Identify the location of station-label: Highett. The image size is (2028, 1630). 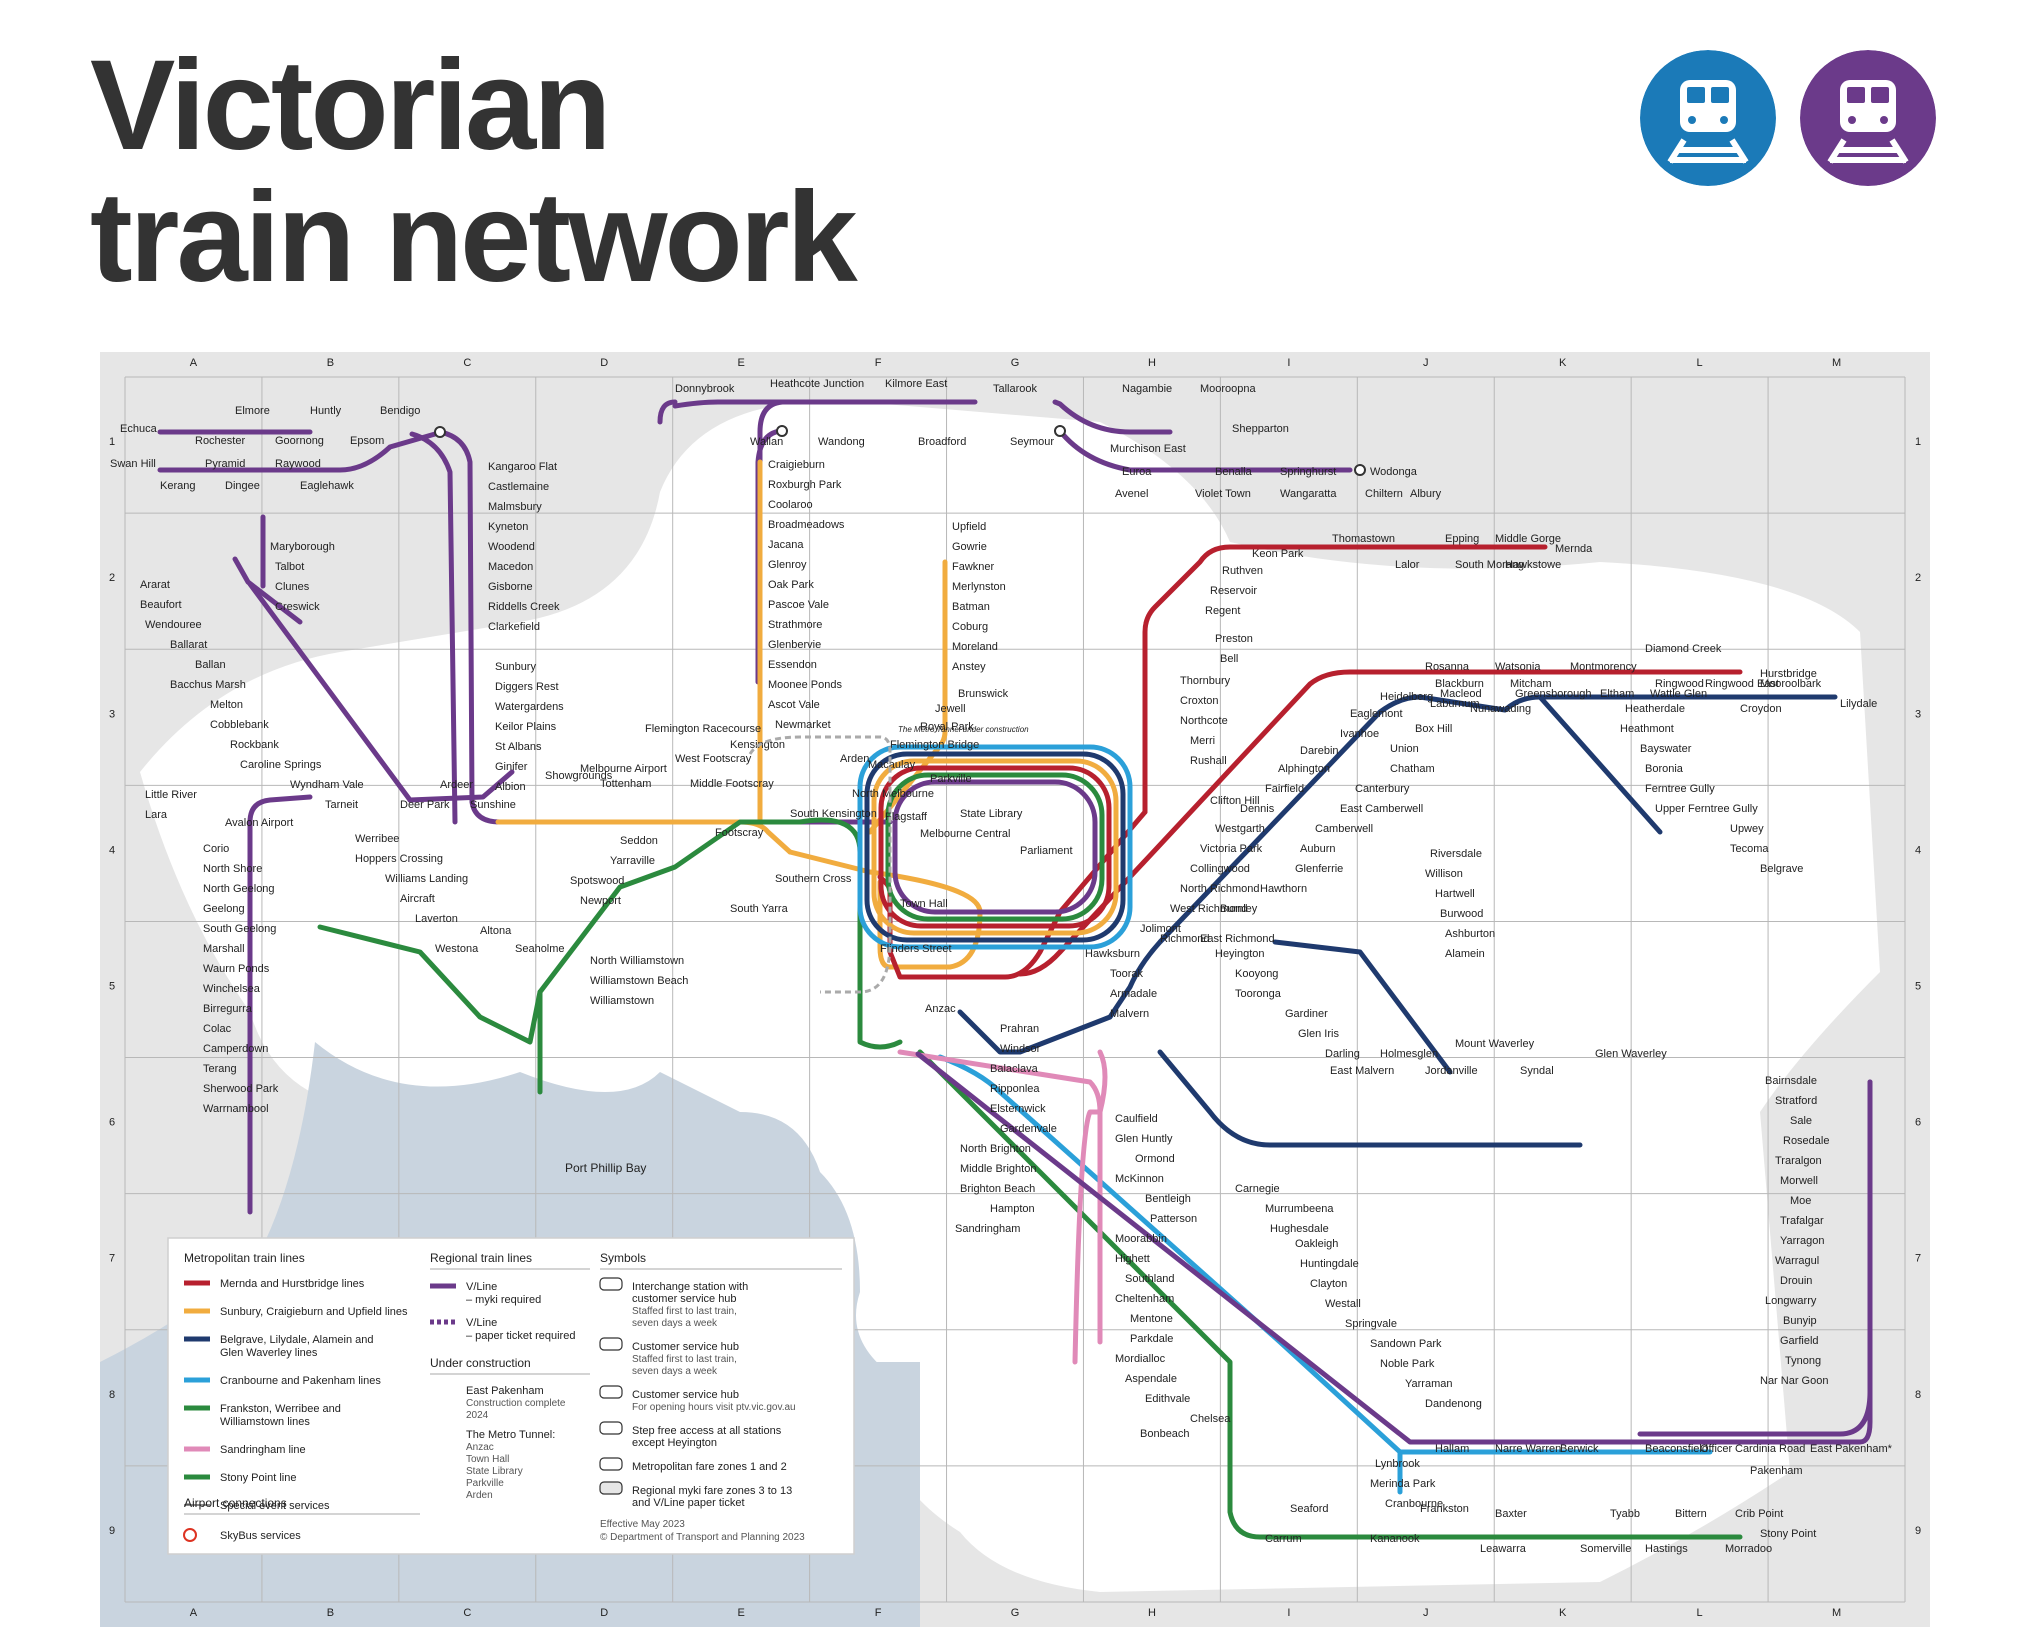
(1132, 1259).